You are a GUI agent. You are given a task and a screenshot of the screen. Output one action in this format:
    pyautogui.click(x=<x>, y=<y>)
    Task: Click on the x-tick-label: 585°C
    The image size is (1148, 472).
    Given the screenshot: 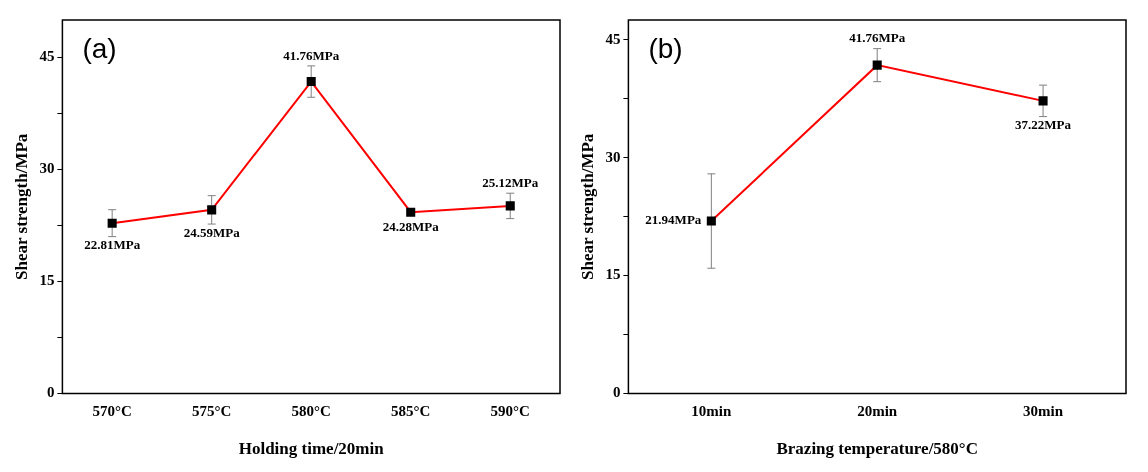 What is the action you would take?
    pyautogui.click(x=411, y=411)
    